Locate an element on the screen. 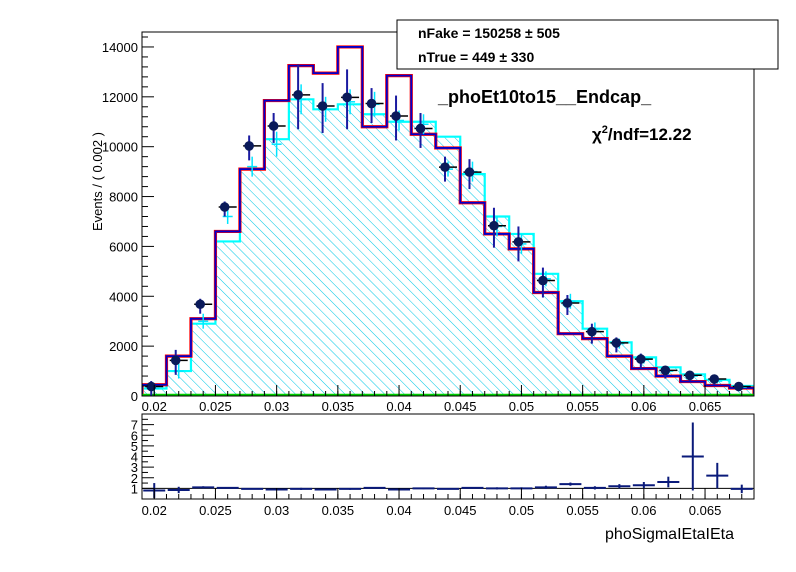 Image resolution: width=796 pixels, height=572 pixels. x-tick-label: 0.02 is located at coordinates (154, 406).